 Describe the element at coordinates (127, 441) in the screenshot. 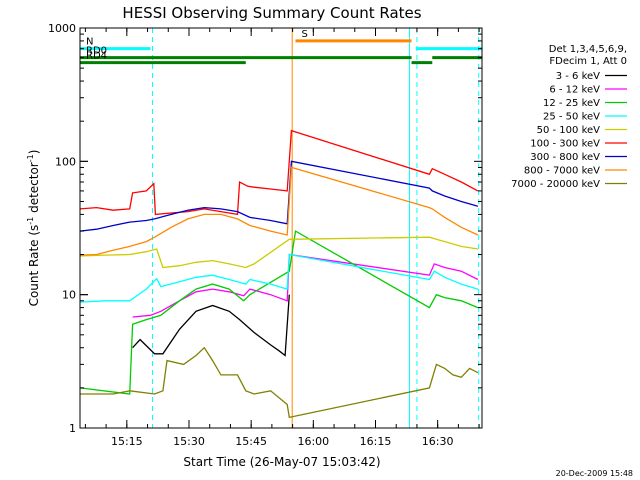

I see `x-tick-label-0: 15:15` at that location.